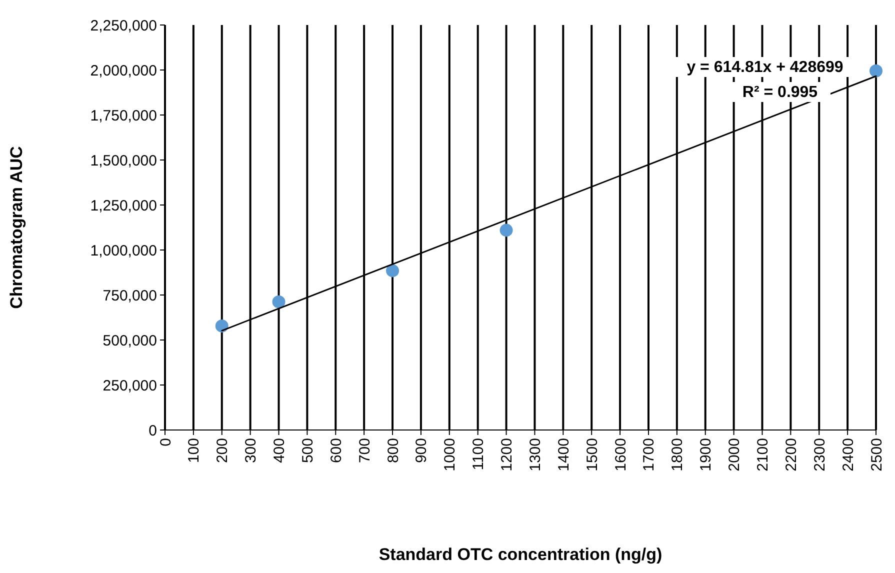  What do you see at coordinates (165, 442) in the screenshot?
I see `x-tick-label: 0` at bounding box center [165, 442].